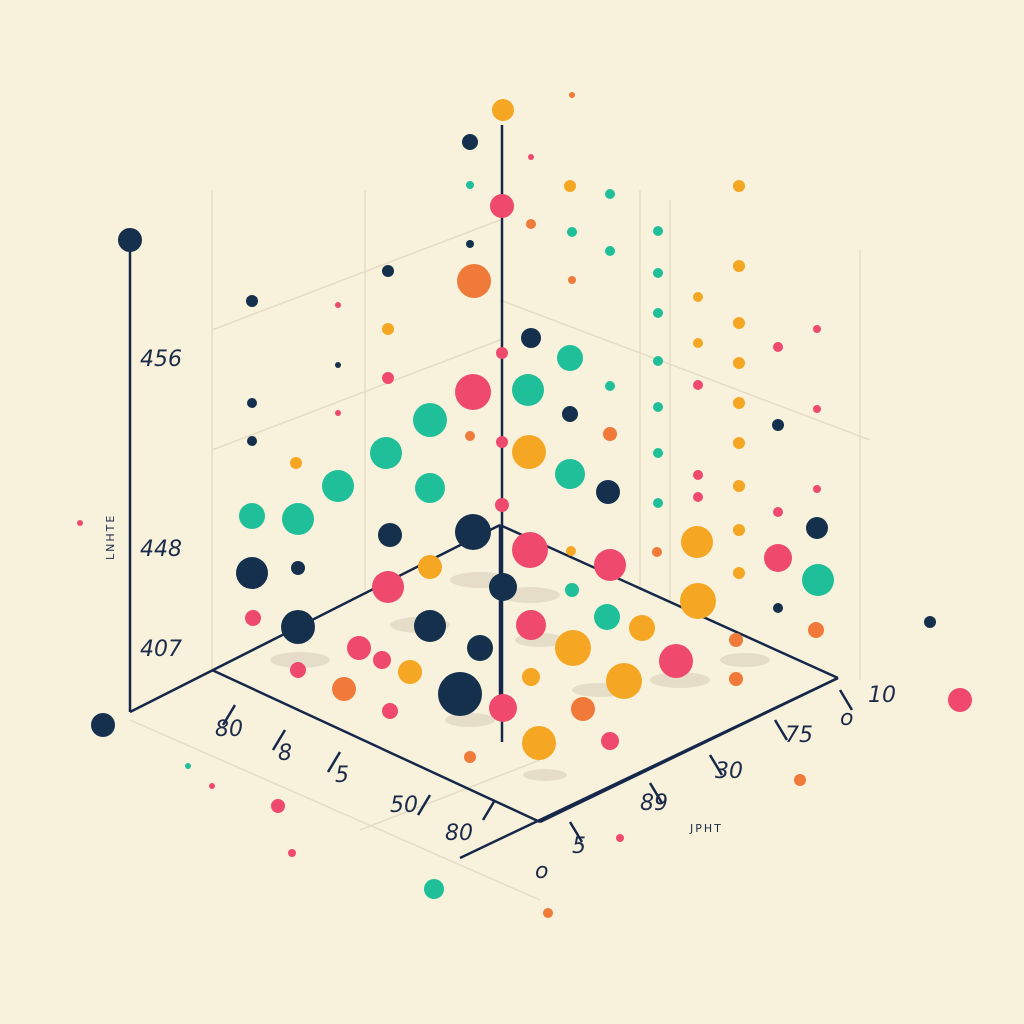  What do you see at coordinates (729, 771) in the screenshot?
I see `right-tick-label: 30` at bounding box center [729, 771].